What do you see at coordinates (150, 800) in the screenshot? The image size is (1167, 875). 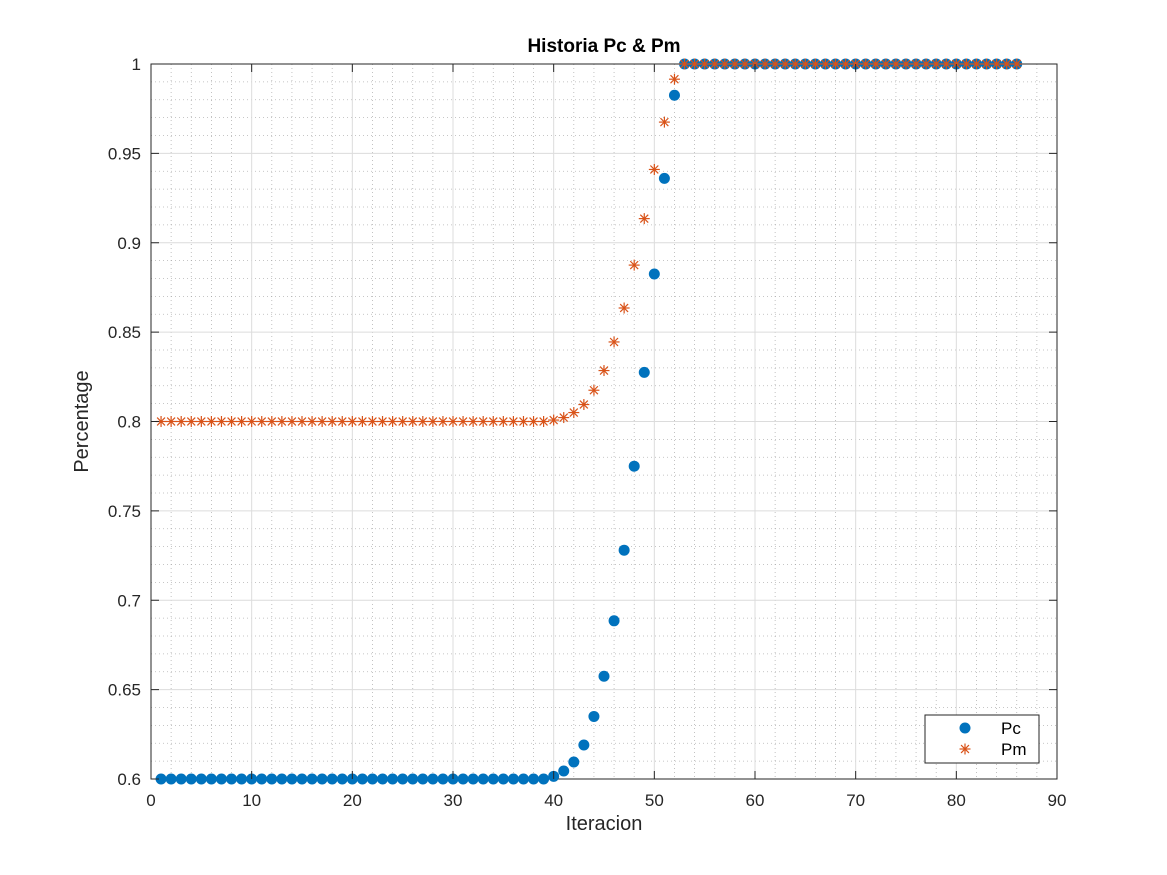 I see `x-tick-label: 0` at bounding box center [150, 800].